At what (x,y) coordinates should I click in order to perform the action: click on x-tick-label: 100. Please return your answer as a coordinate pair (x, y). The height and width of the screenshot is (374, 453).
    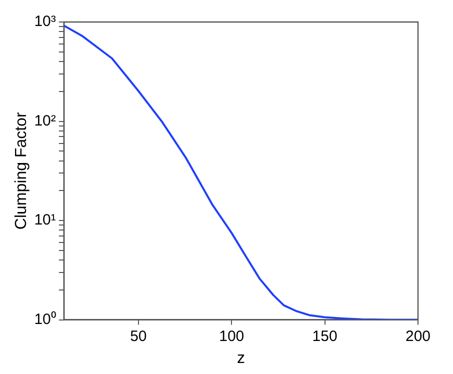
    Looking at the image, I should click on (231, 336).